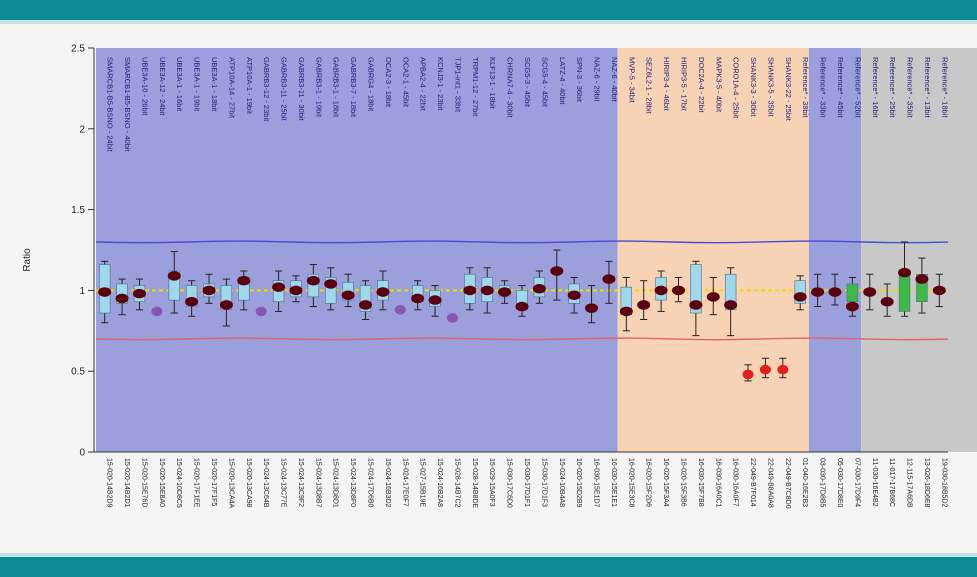 This screenshot has width=977, height=577. I want to click on sample-name-label: Reference* - 35bit, so click(910, 87).